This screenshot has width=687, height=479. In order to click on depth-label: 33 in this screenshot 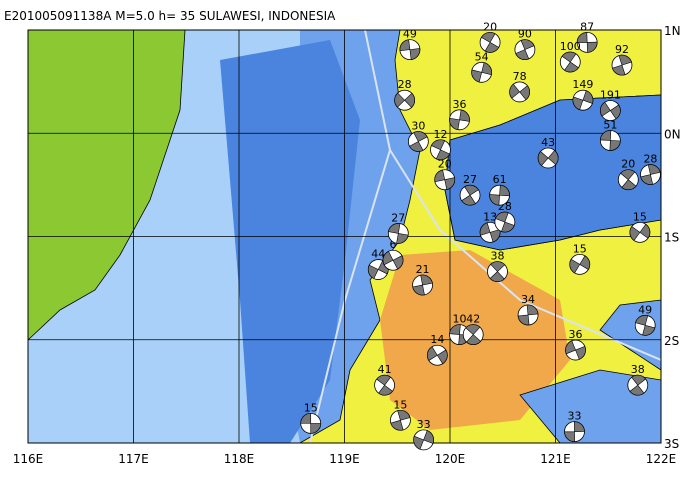, I will do `click(574, 416)`.